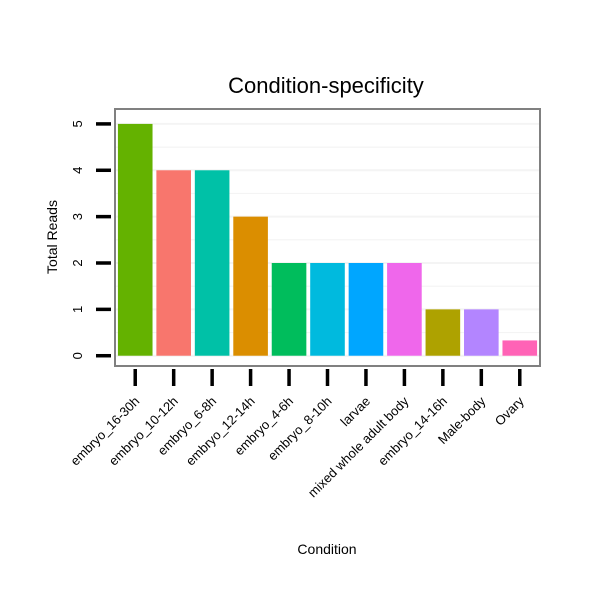  I want to click on bar-embryo-12-14h, so click(250, 286).